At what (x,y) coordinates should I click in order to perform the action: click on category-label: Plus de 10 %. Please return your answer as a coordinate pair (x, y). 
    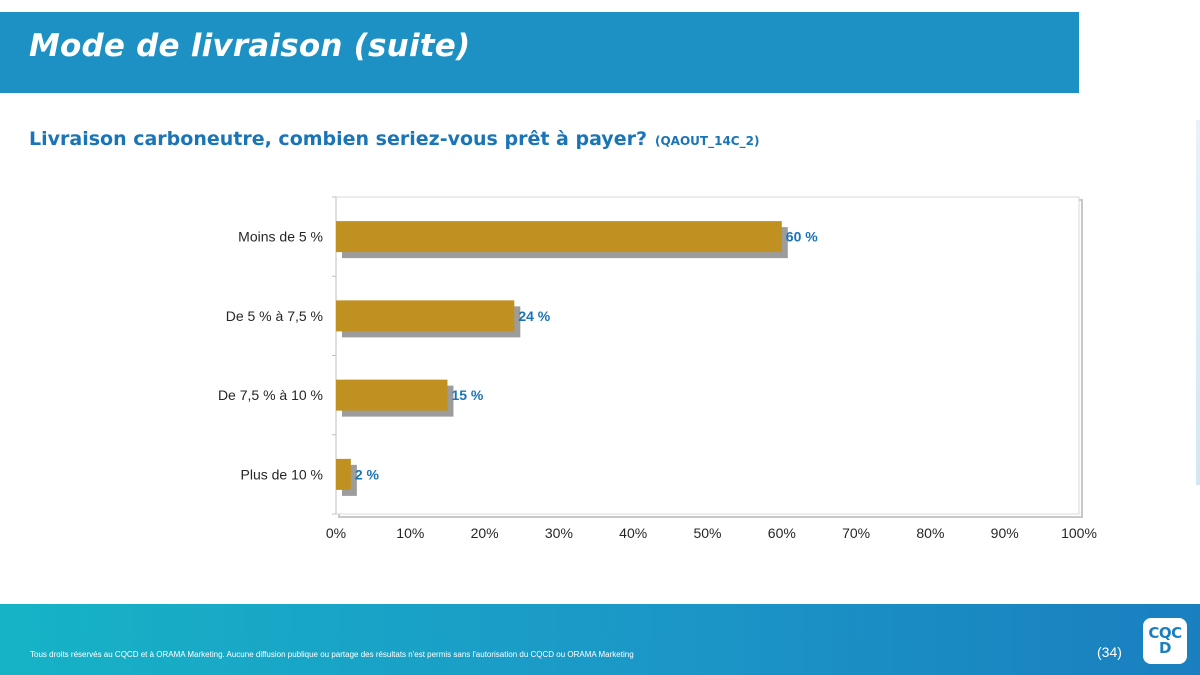
    Looking at the image, I should click on (282, 474).